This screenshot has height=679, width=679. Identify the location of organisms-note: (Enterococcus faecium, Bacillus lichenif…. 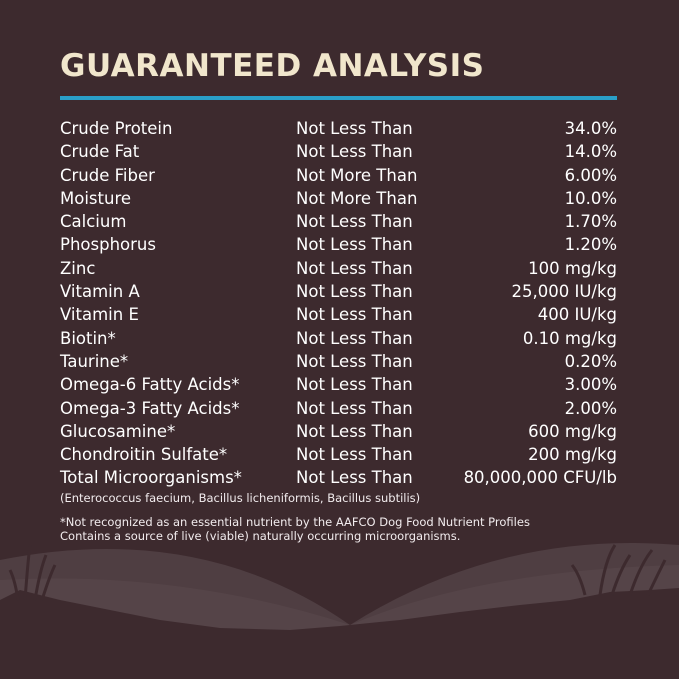
(240, 498).